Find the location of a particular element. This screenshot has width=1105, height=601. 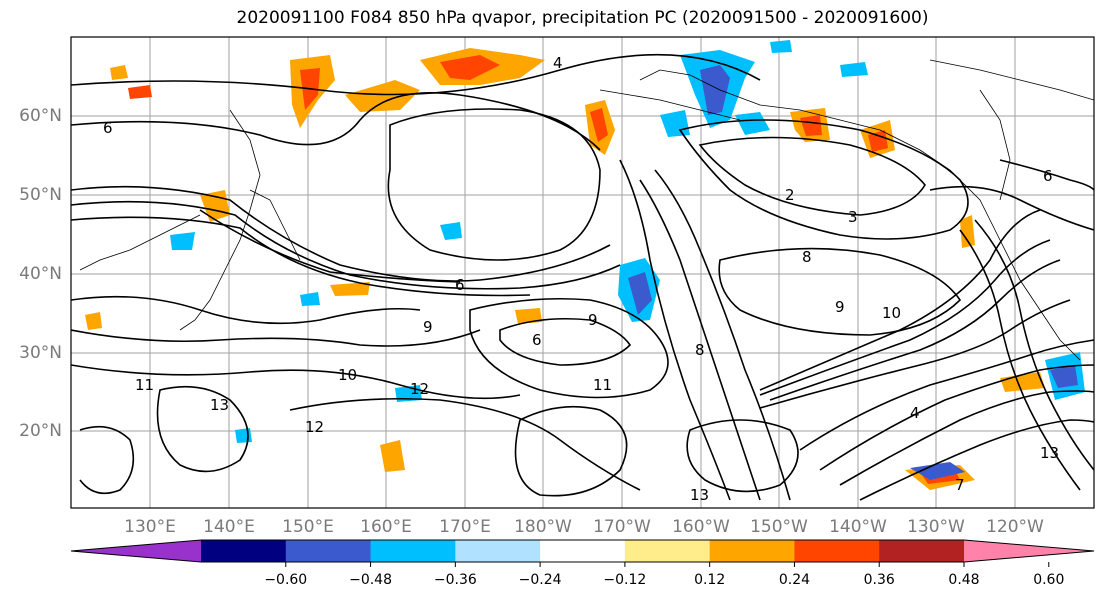

colorbar-tick-label: 0.60 is located at coordinates (1048, 580).